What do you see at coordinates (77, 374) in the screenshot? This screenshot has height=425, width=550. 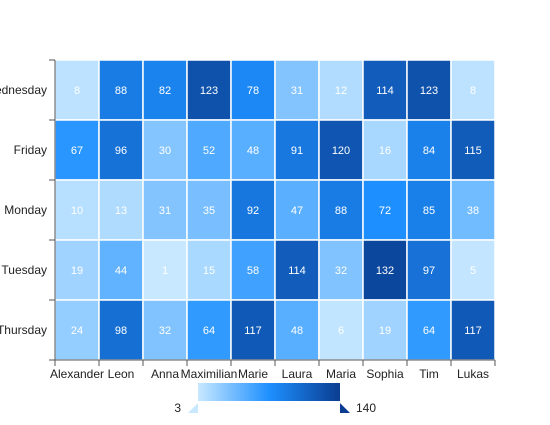 I see `x-tick-label-alexander: Alexander` at bounding box center [77, 374].